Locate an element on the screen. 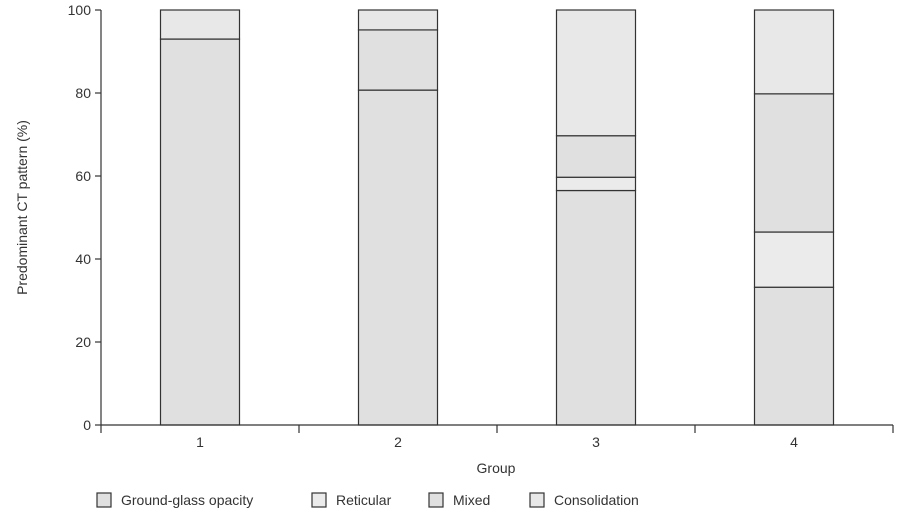  legend-label: Reticular is located at coordinates (364, 500).